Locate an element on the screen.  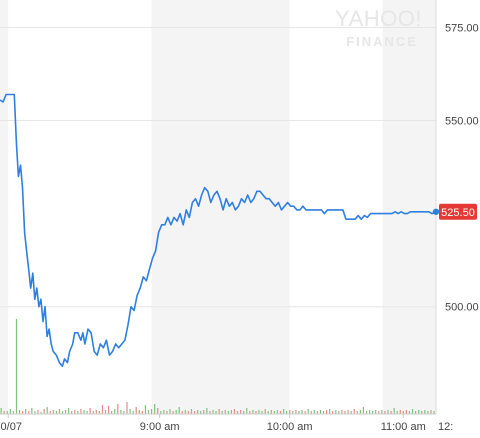
y-tick-label: 575.00 is located at coordinates (462, 28).